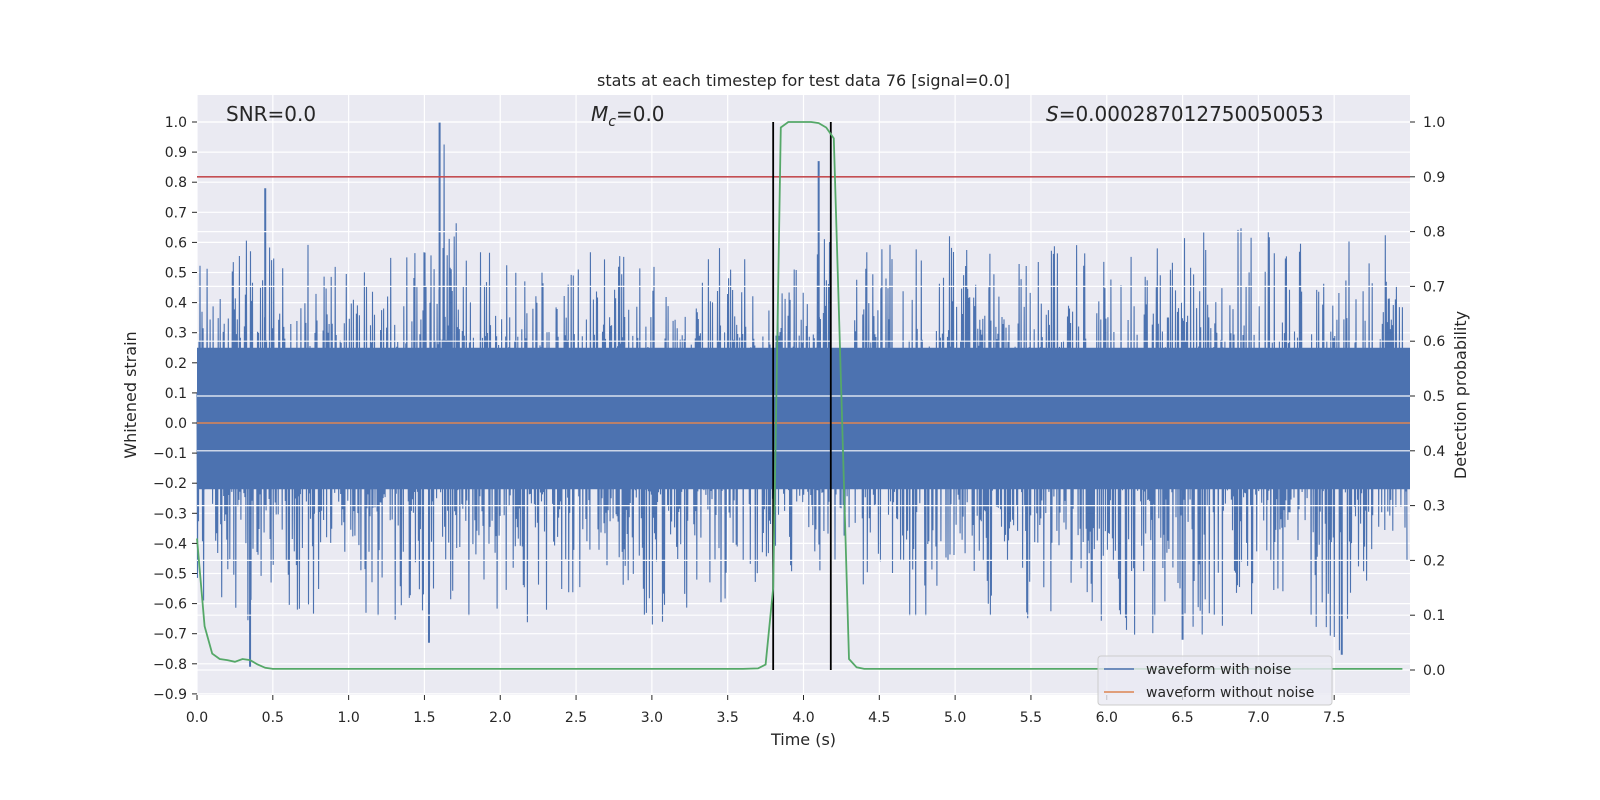 The image size is (1600, 800). I want to click on y-tick-label: −0.3, so click(170, 514).